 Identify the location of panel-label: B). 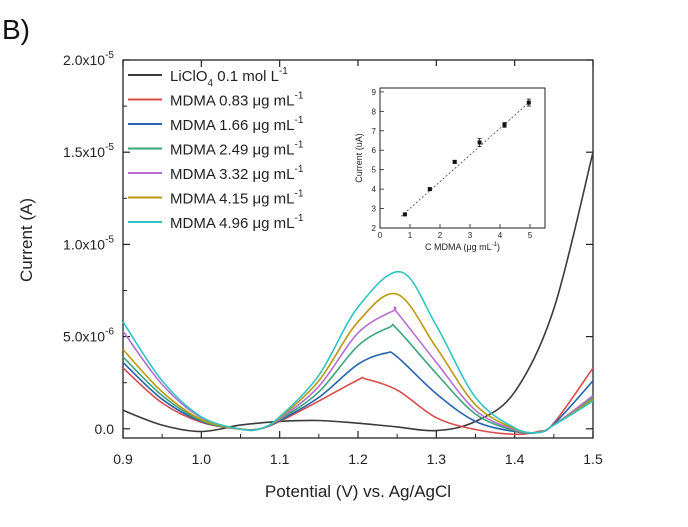
(16, 29).